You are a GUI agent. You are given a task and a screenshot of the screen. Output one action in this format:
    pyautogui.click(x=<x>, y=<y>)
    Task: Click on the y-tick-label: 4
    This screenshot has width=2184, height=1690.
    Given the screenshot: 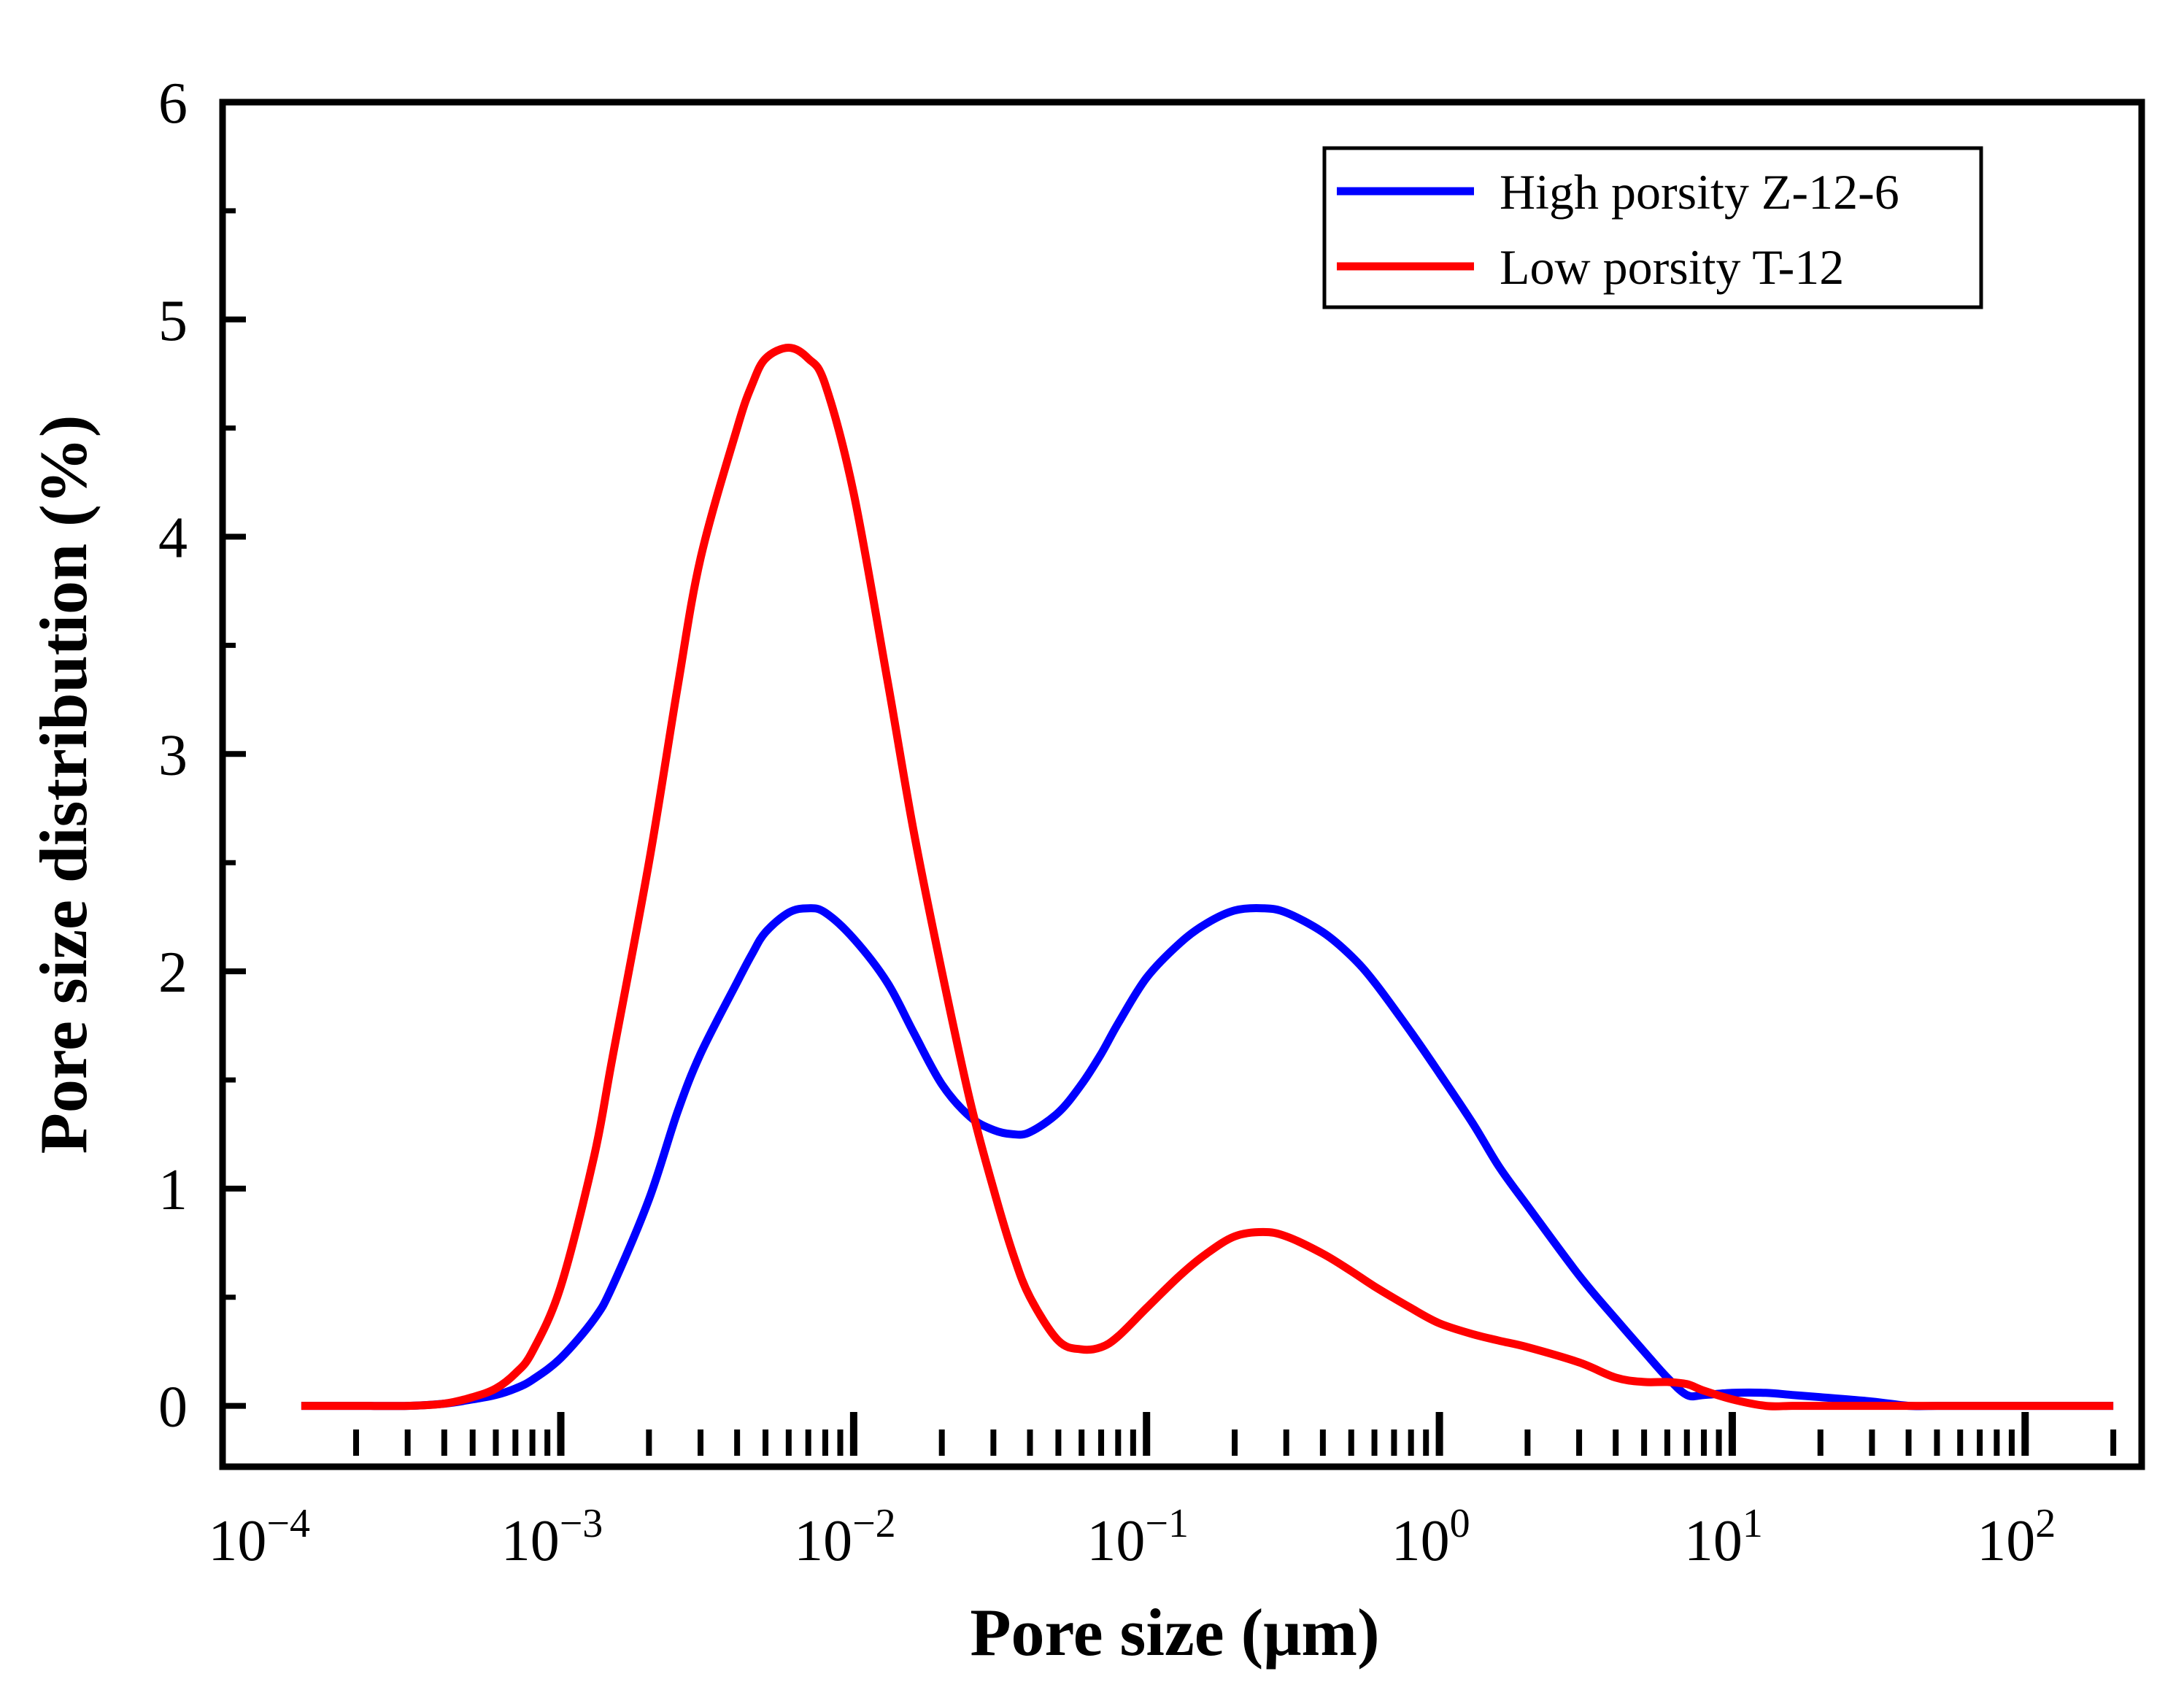 What is the action you would take?
    pyautogui.click(x=173, y=538)
    